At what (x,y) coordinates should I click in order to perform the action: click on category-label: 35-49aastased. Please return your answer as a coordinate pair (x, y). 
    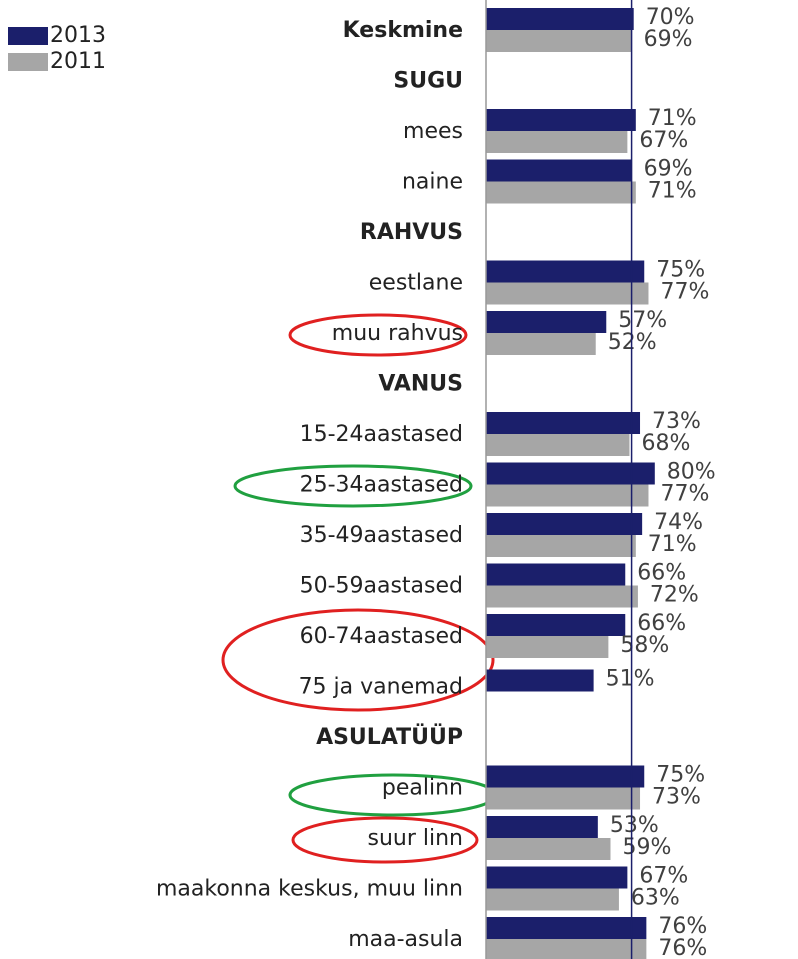
    Looking at the image, I should click on (381, 535).